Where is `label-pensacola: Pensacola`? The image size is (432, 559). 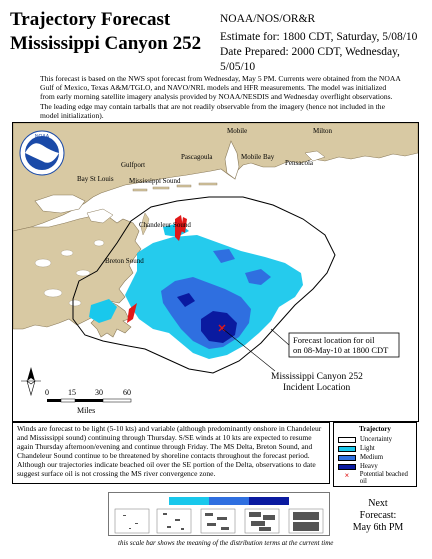 label-pensacola: Pensacola is located at coordinates (299, 163).